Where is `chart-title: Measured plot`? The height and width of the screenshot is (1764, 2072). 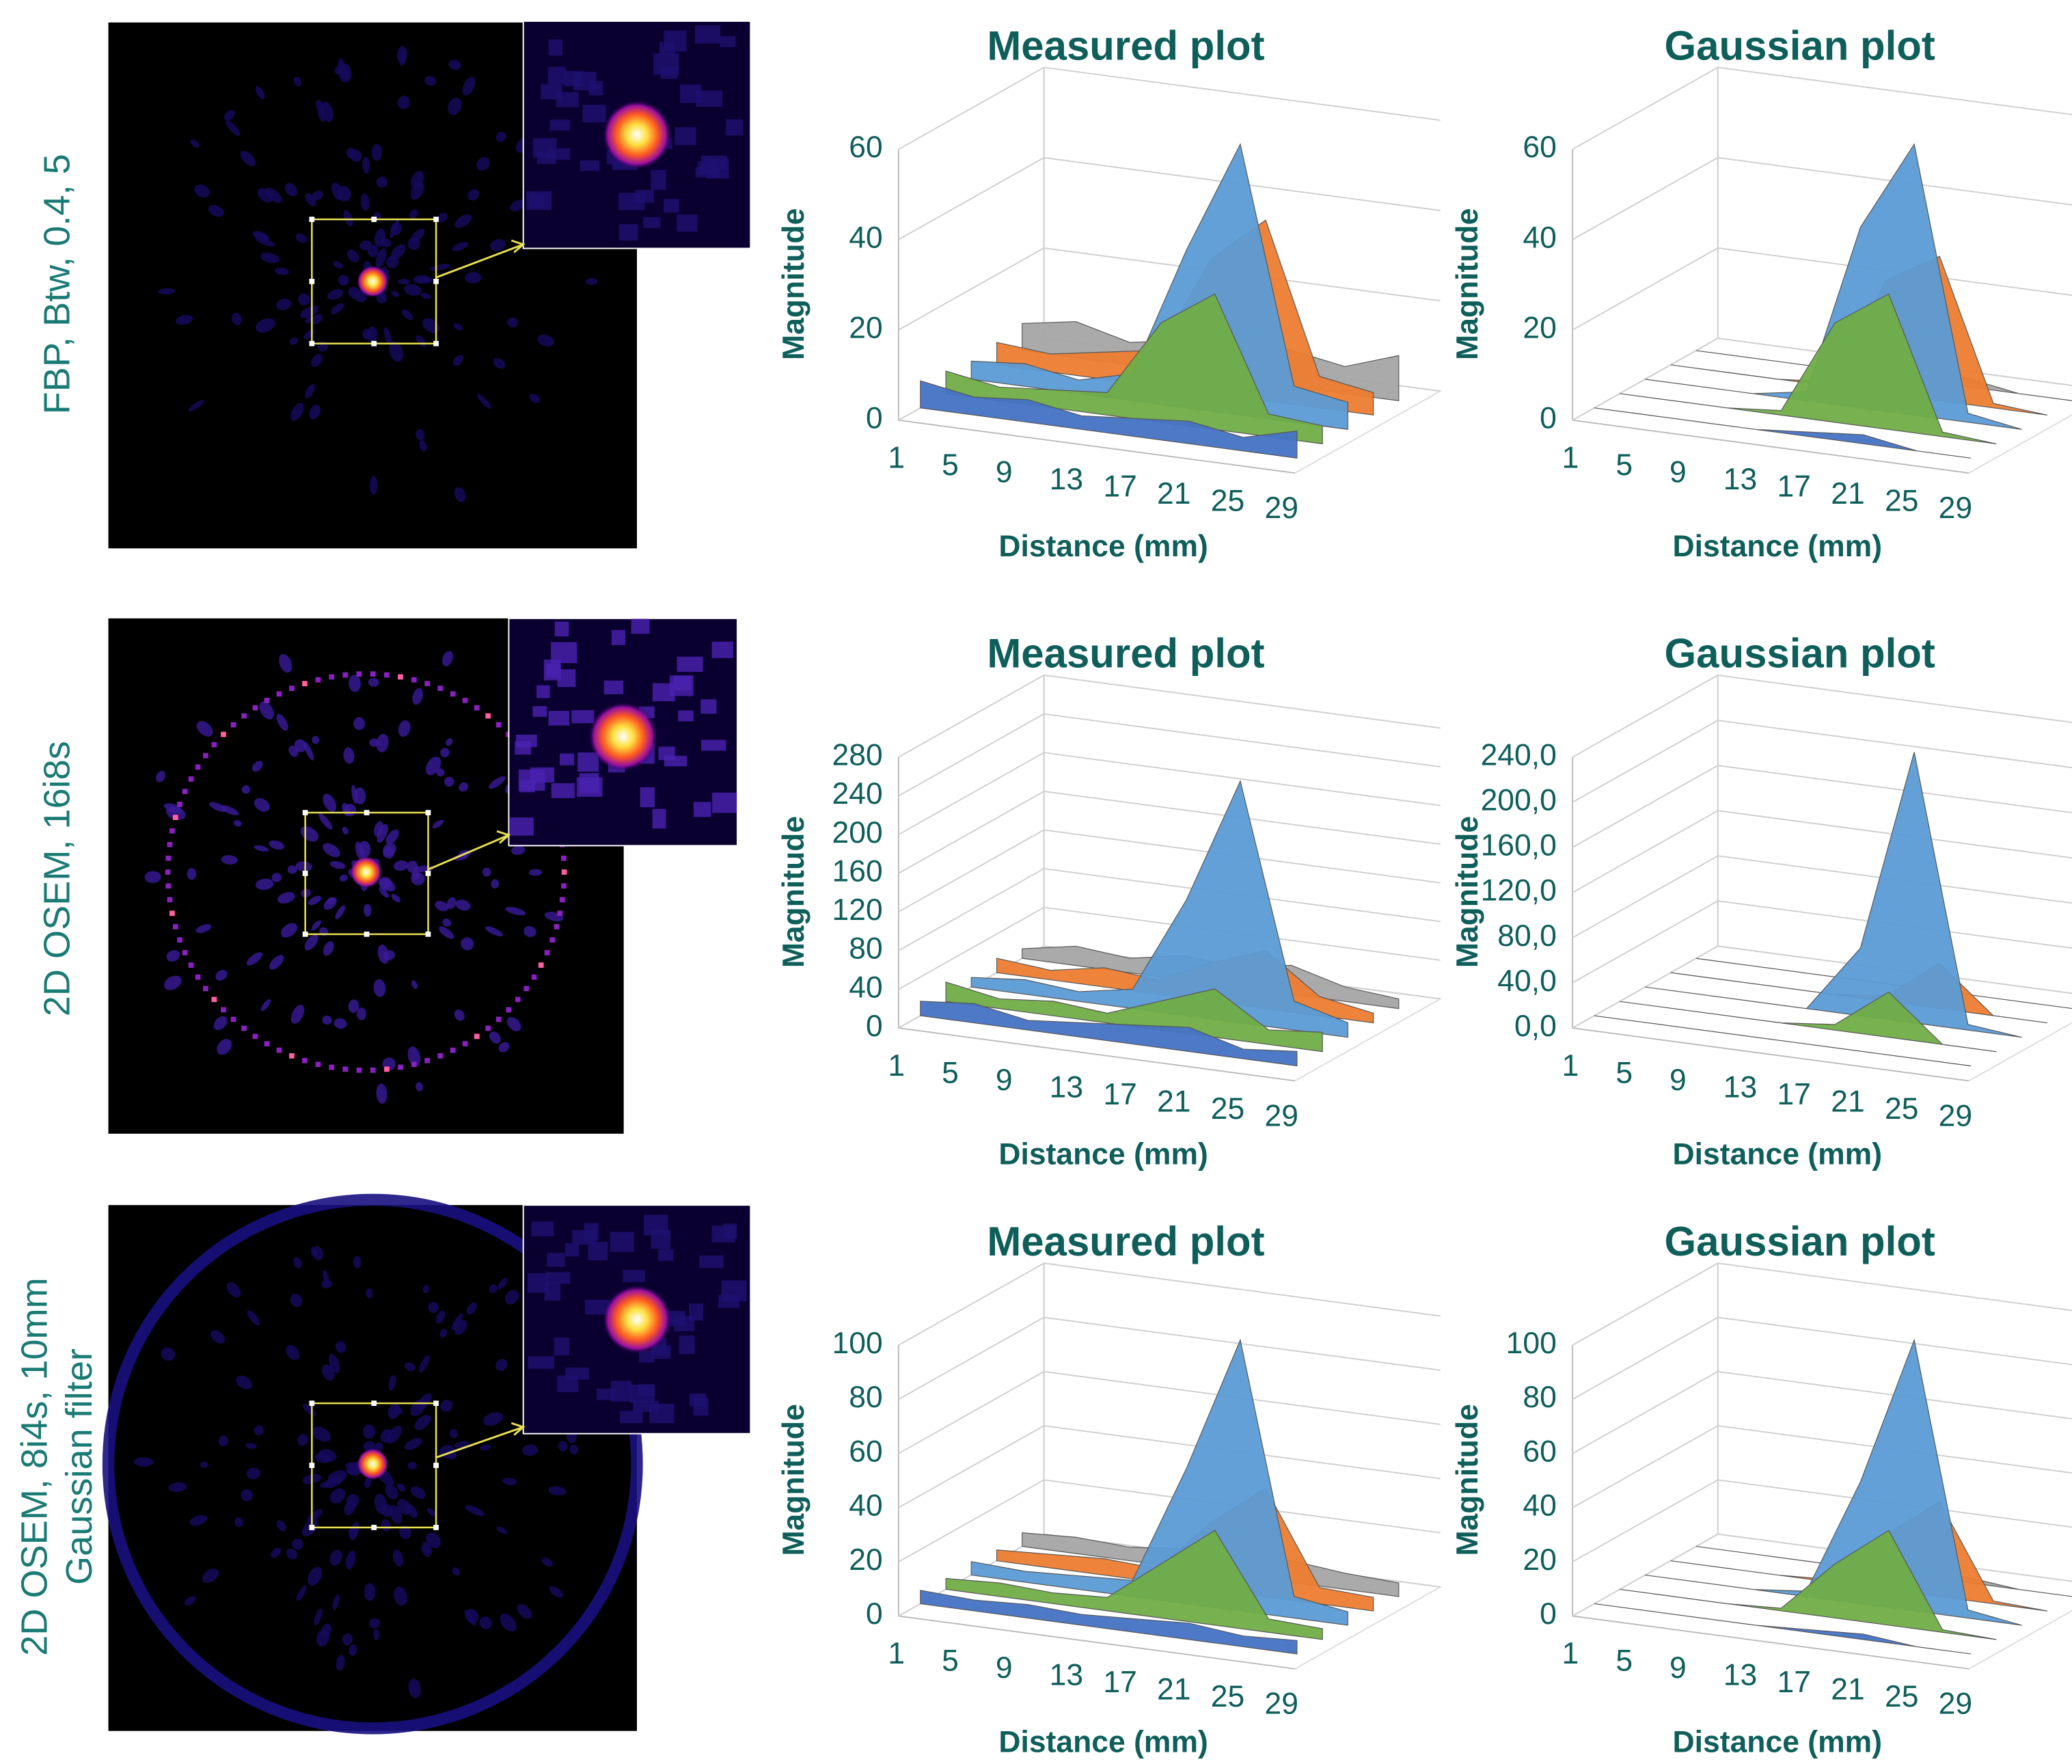 chart-title: Measured plot is located at coordinates (1125, 45).